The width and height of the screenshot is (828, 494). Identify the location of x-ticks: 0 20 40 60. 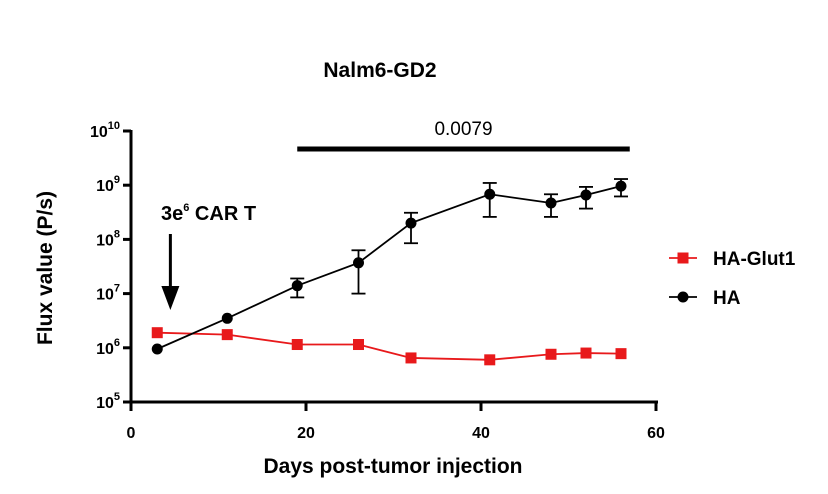
(396, 422).